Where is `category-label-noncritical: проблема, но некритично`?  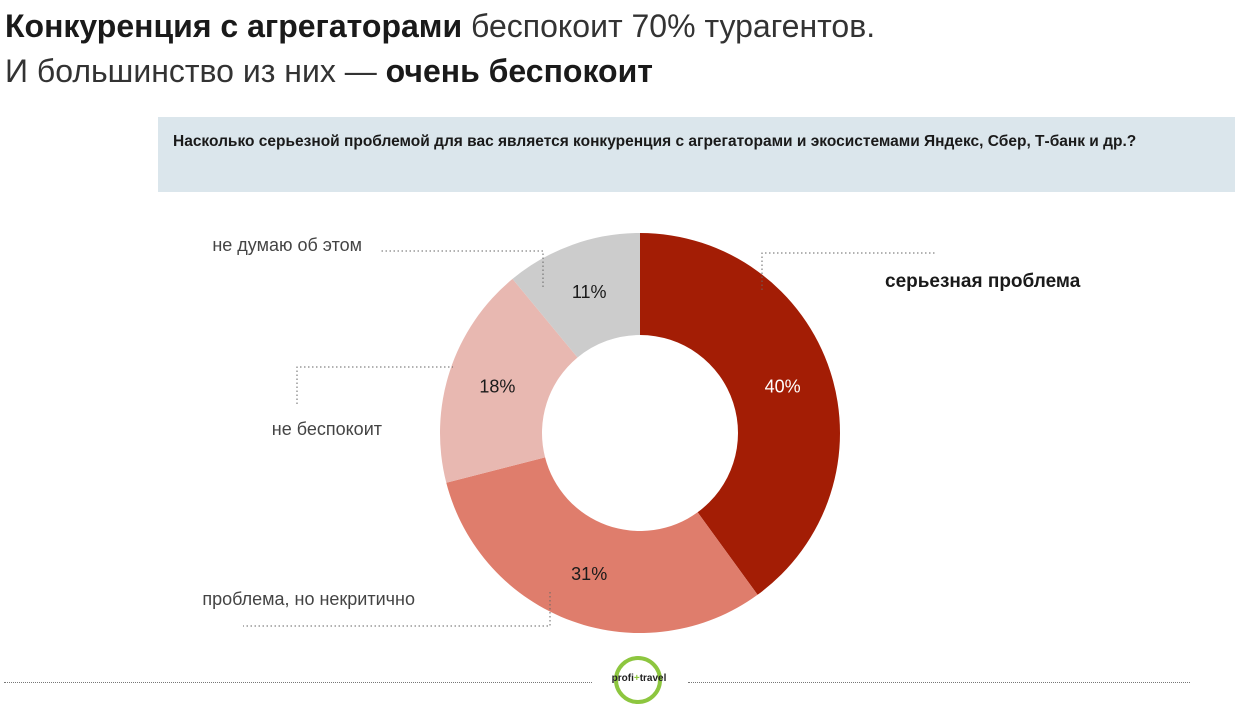
category-label-noncritical: проблема, но некритично is located at coordinates (308, 599).